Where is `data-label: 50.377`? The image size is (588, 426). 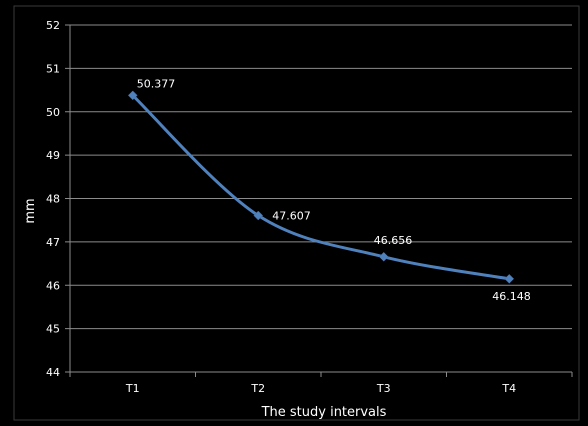
data-label: 50.377 is located at coordinates (156, 83).